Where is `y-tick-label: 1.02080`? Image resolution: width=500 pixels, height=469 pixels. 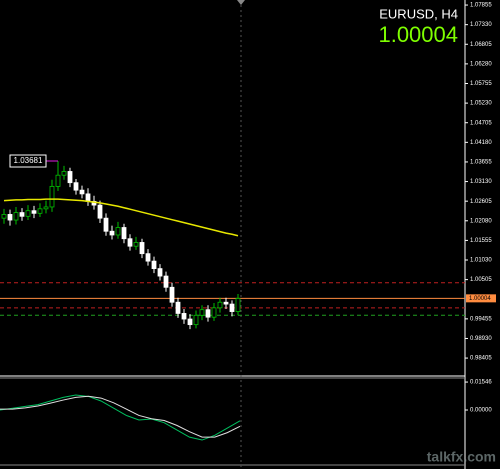
y-tick-label: 1.02080 is located at coordinates (481, 221).